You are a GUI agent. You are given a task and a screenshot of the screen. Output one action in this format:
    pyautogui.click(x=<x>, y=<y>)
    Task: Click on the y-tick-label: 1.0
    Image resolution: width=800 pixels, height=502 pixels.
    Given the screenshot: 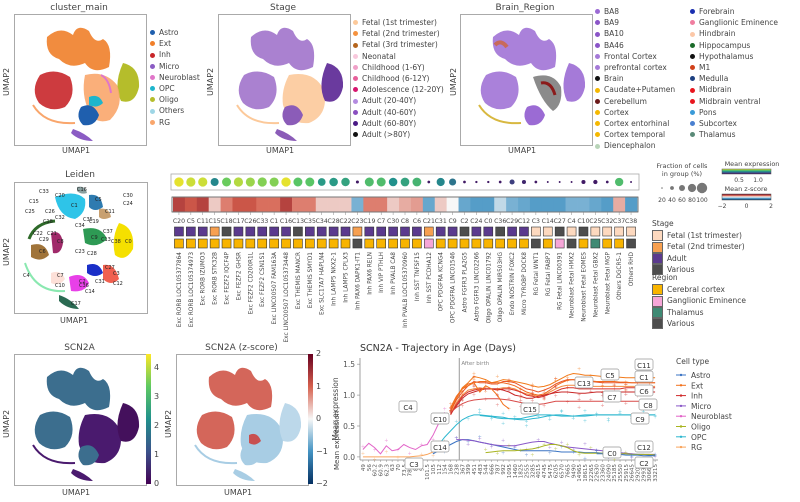 What is the action you would take?
    pyautogui.click(x=349, y=395)
    